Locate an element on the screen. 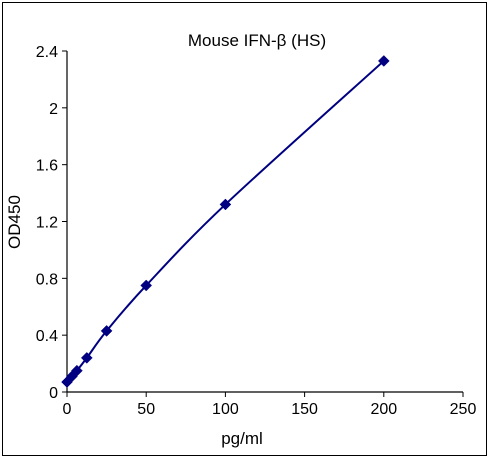 The image size is (491, 460). x-tick-label: 0 is located at coordinates (67, 409).